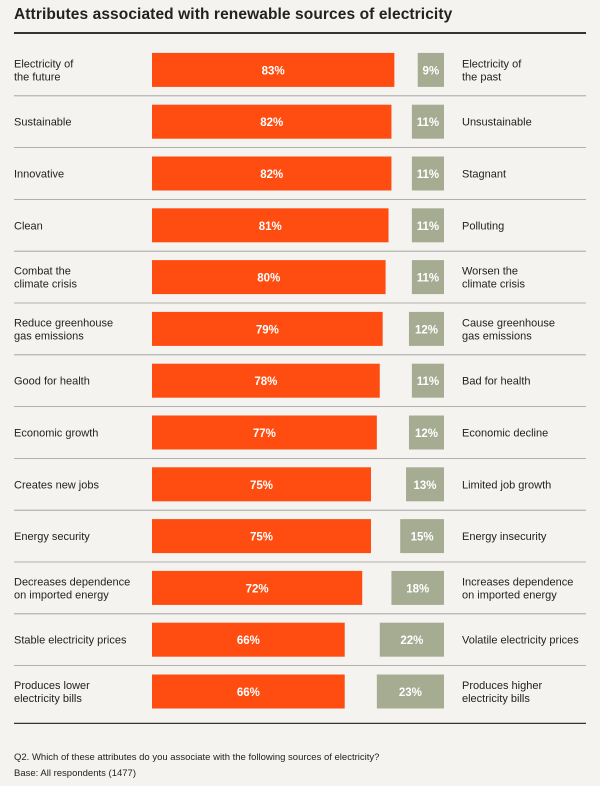 This screenshot has height=786, width=600. Describe the element at coordinates (52, 382) in the screenshot. I see `positive-attribute-label: Good for health` at that location.